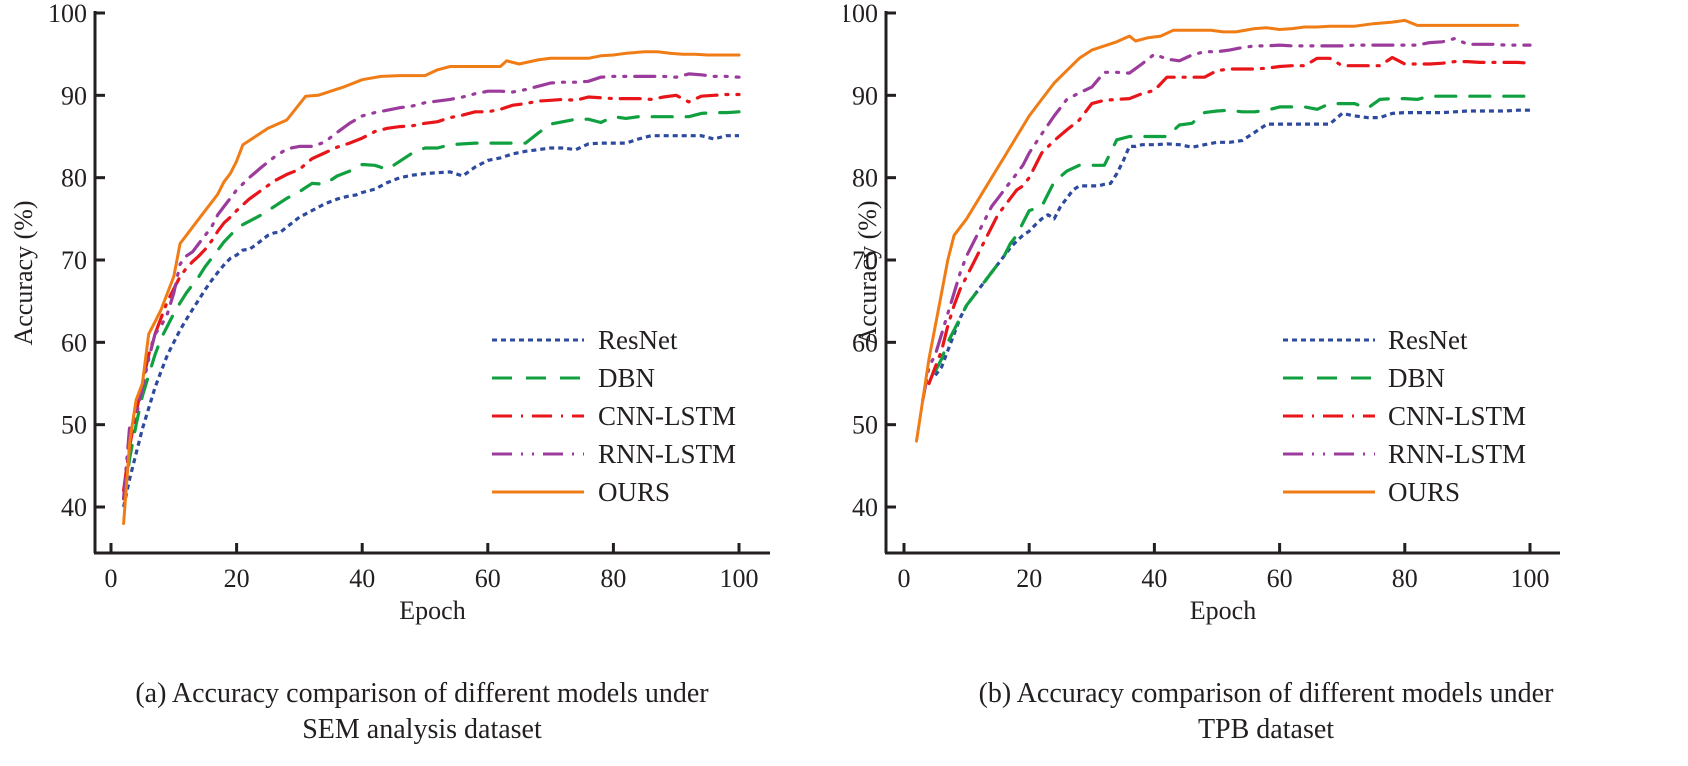  What do you see at coordinates (865, 507) in the screenshot?
I see `chart-b-y-tick-label: 40` at bounding box center [865, 507].